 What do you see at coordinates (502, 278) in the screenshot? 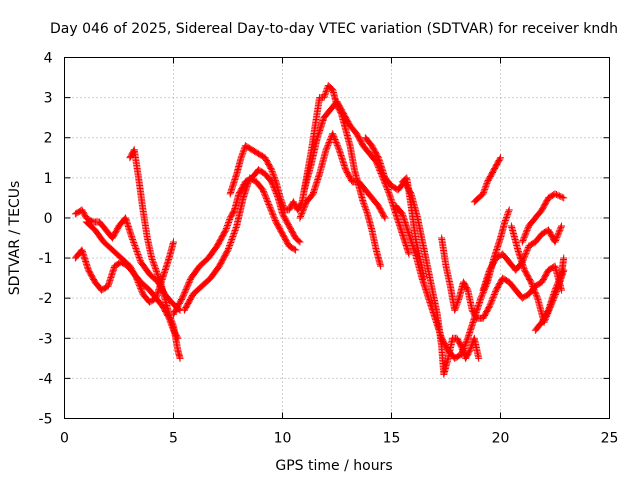
I see `series-track-l` at bounding box center [502, 278].